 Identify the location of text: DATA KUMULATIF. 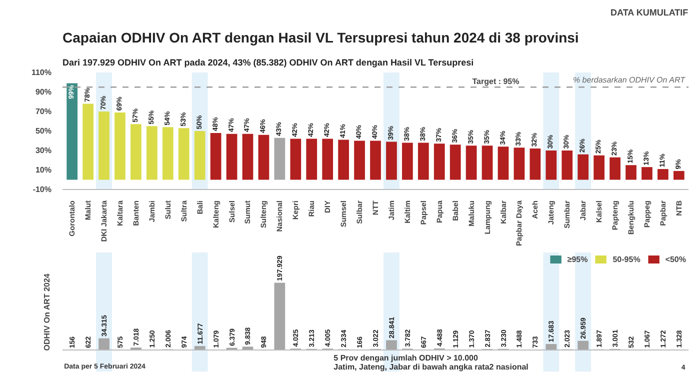
(649, 13).